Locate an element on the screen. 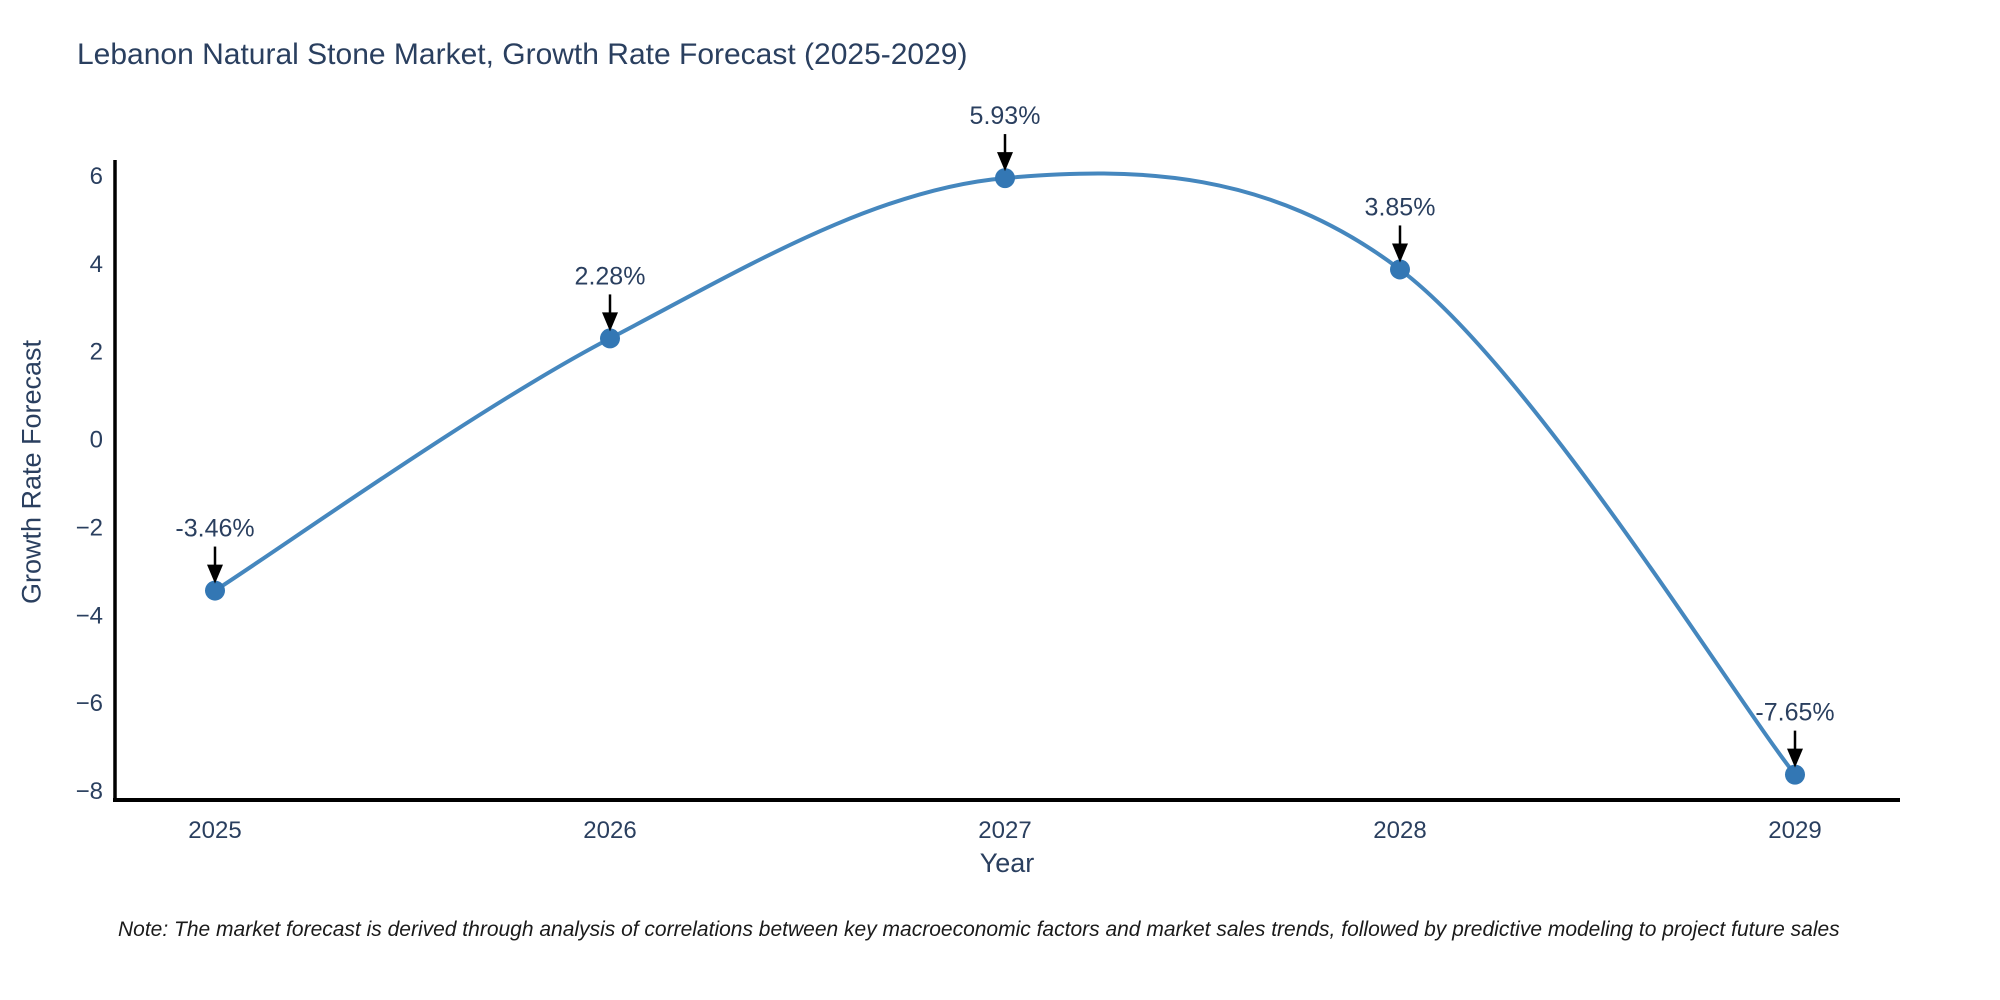 The width and height of the screenshot is (2000, 1000). x-tick-label: 2028 is located at coordinates (1399, 830).